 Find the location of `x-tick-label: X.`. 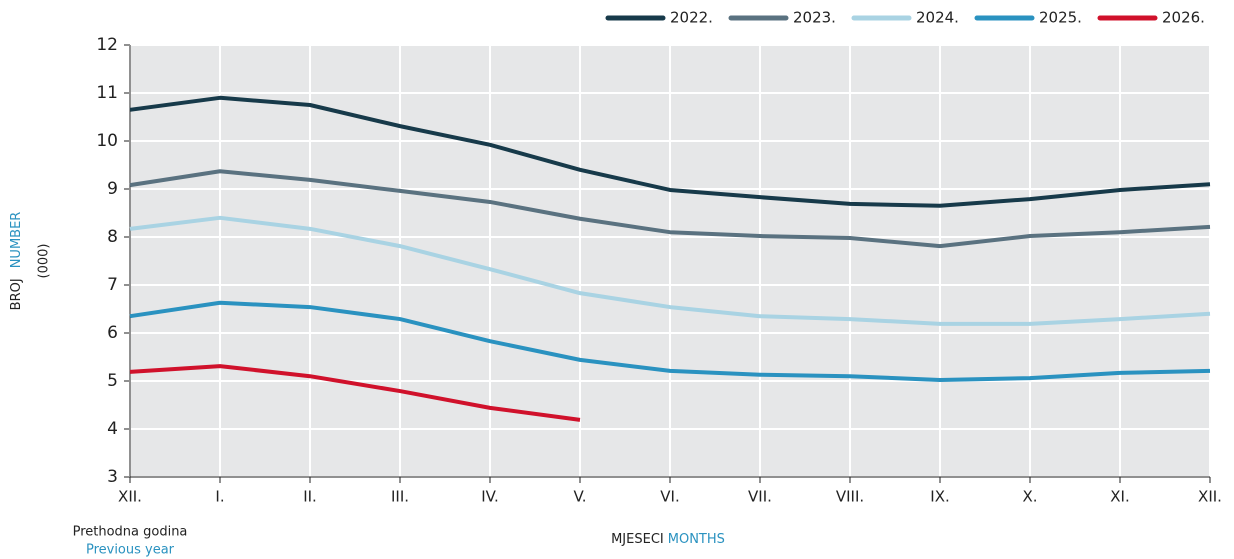

x-tick-label: X. is located at coordinates (1029, 497).